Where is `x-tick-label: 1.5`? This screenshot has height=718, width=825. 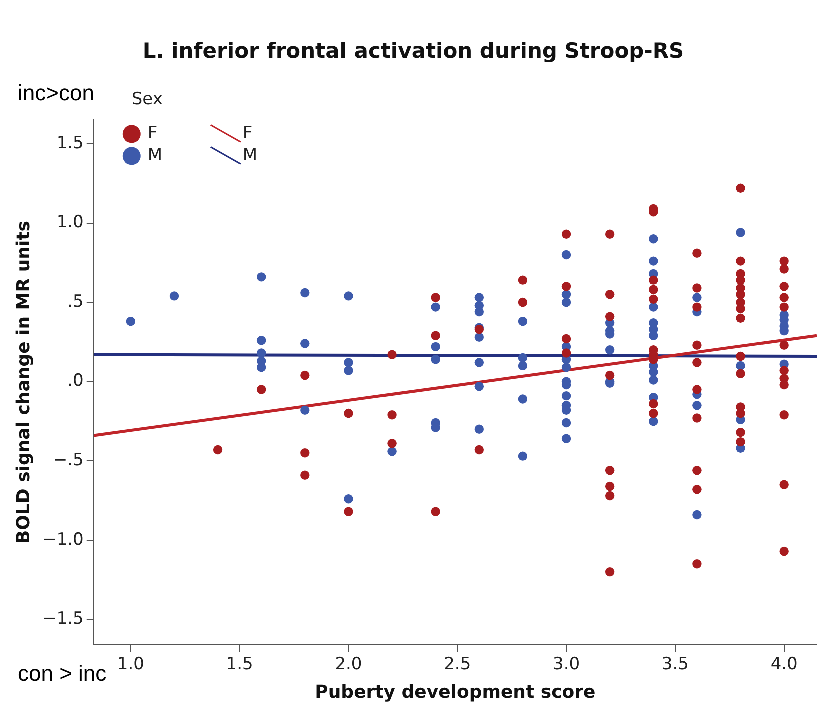
x-tick-label: 1.5 is located at coordinates (240, 664).